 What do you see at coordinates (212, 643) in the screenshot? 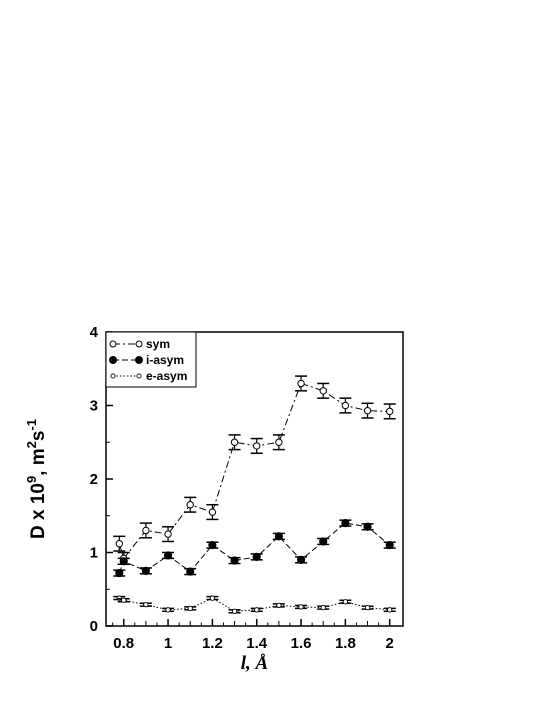
I see `x-tick-label: 1.2` at bounding box center [212, 643].